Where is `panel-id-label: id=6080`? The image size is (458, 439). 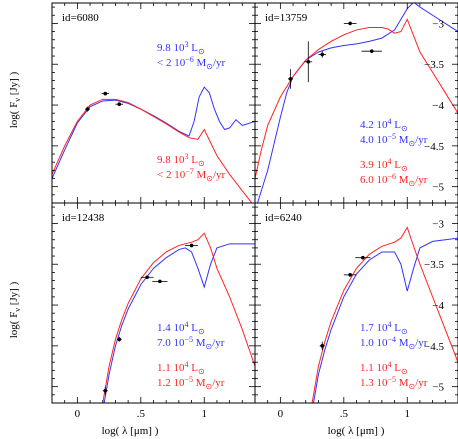
panel-id-label: id=6080 is located at coordinates (80, 18).